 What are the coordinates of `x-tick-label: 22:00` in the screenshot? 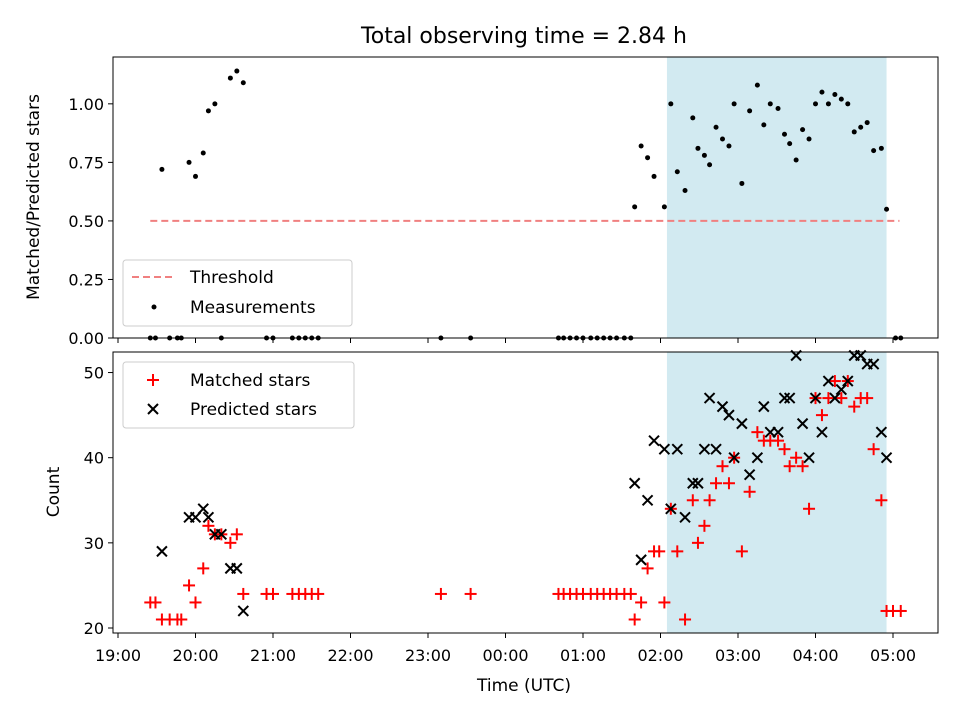 It's located at (350, 655).